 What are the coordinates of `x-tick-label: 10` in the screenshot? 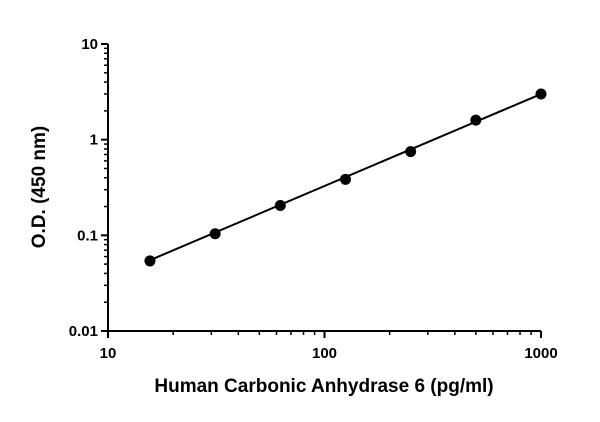 It's located at (108, 353).